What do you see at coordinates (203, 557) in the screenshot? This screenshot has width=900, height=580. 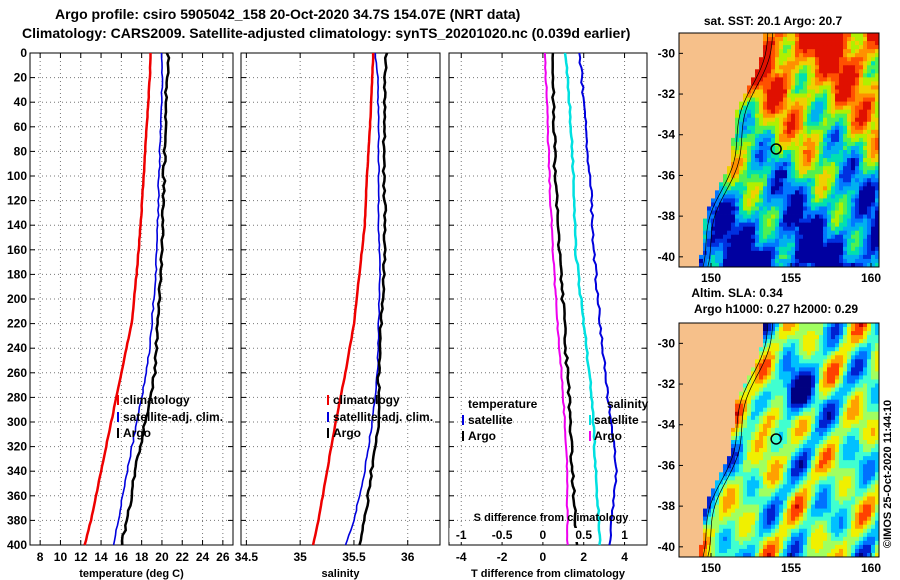 I see `x-tick-label: 24` at bounding box center [203, 557].